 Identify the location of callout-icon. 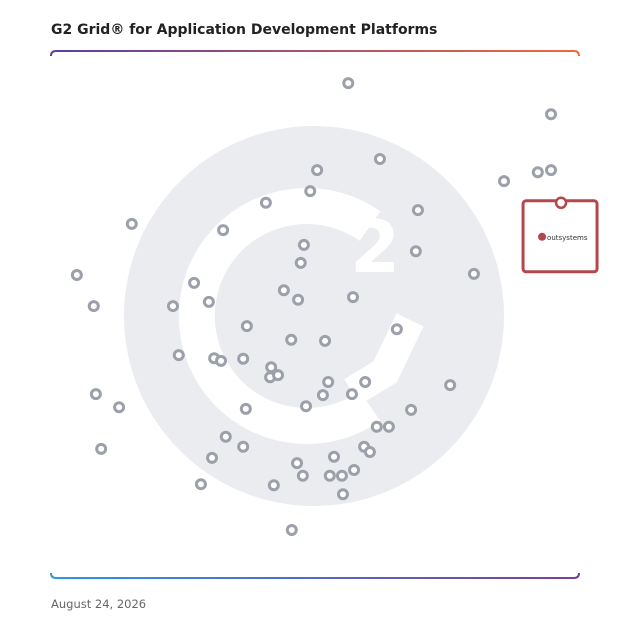
(542, 236).